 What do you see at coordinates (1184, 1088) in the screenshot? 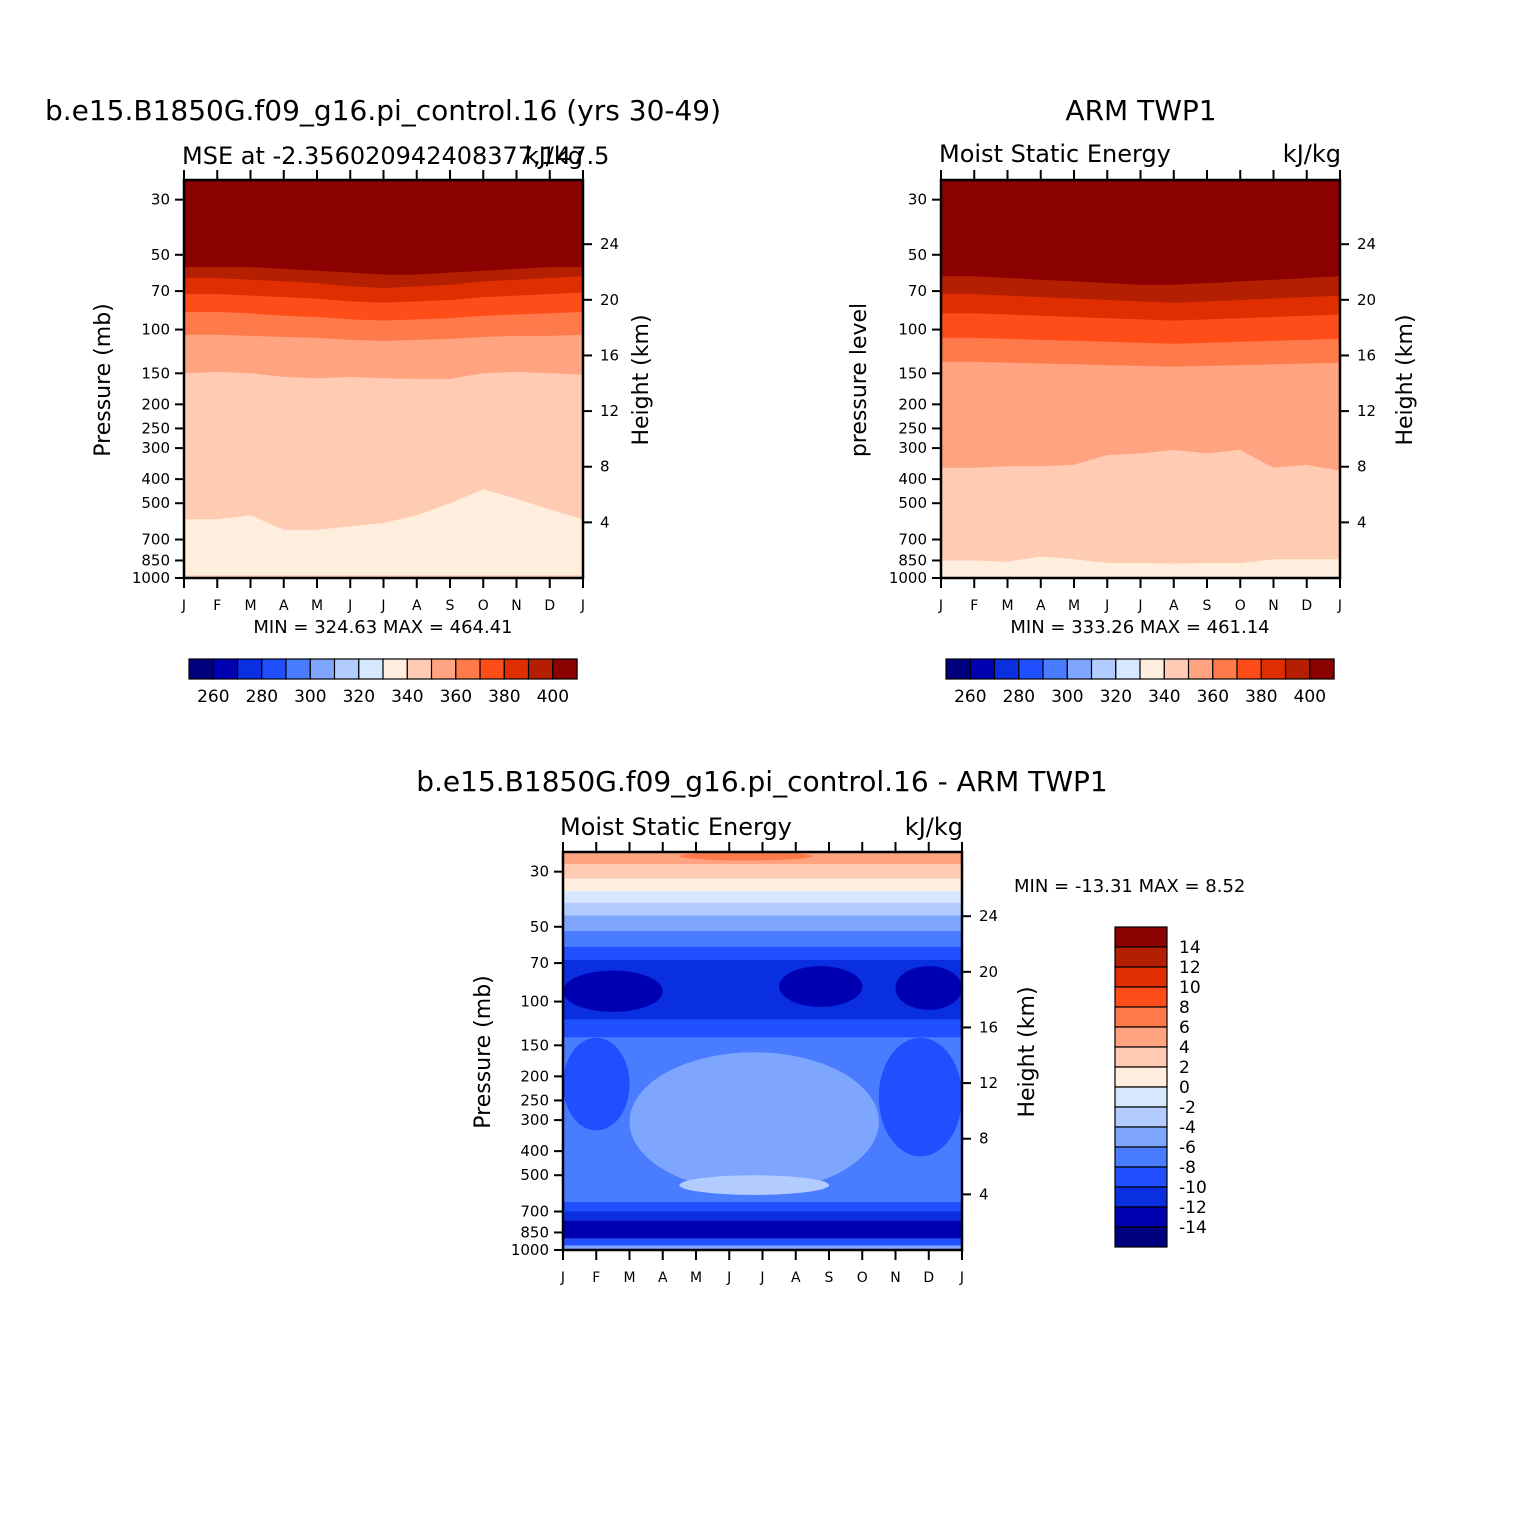
I see `colorbar-label: 0` at bounding box center [1184, 1088].